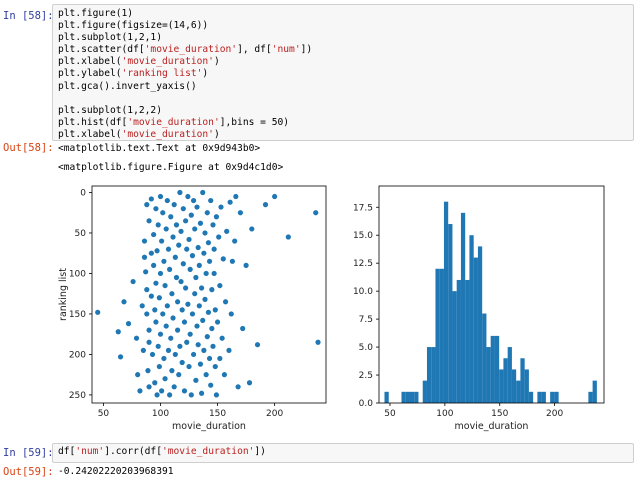  I want to click on x-axis-label: movie_duration, so click(492, 426).